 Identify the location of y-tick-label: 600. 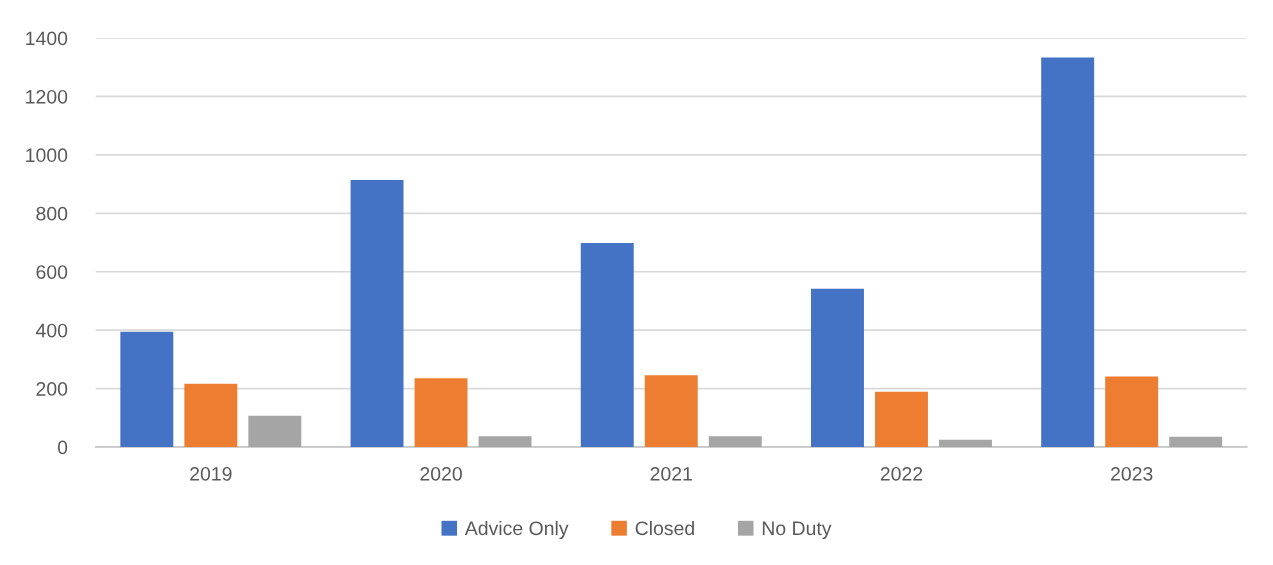
(52, 272).